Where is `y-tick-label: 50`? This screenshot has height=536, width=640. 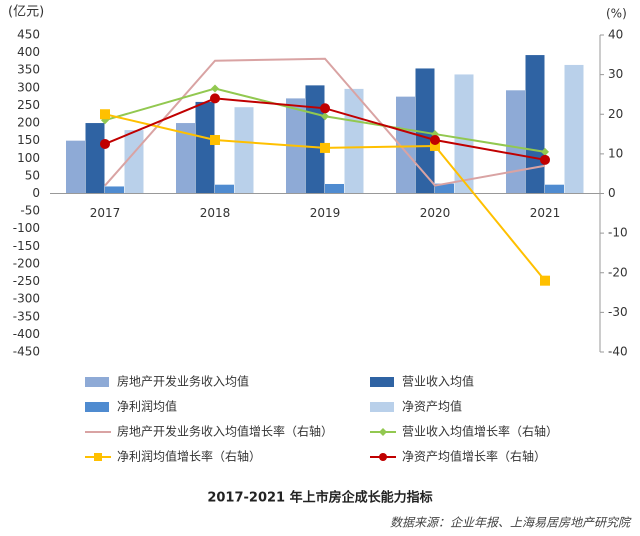 y-tick-label: 50 is located at coordinates (32, 175).